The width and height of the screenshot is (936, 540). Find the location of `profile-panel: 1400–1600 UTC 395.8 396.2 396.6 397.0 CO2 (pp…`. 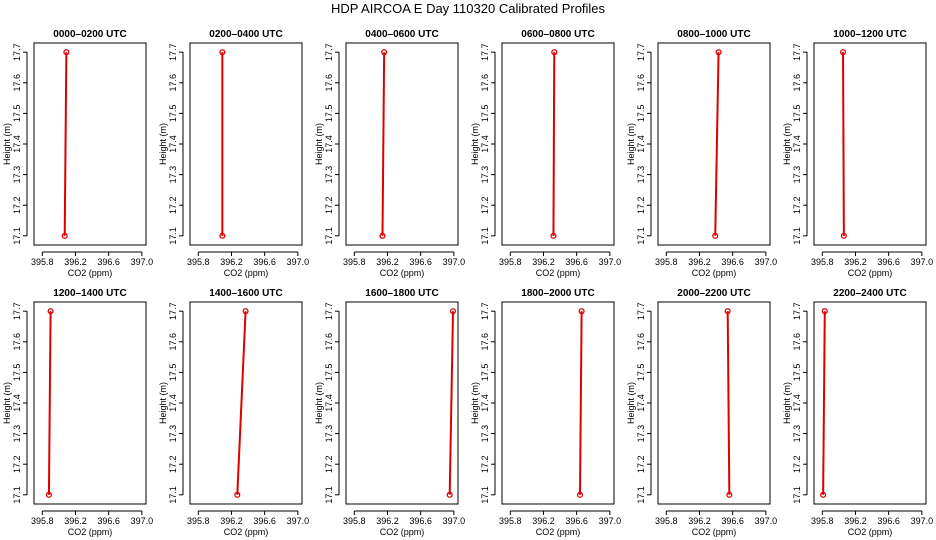

profile-panel: 1400–1600 UTC 395.8 396.2 396.6 397.0 CO2 (pp… is located at coordinates (233, 412).